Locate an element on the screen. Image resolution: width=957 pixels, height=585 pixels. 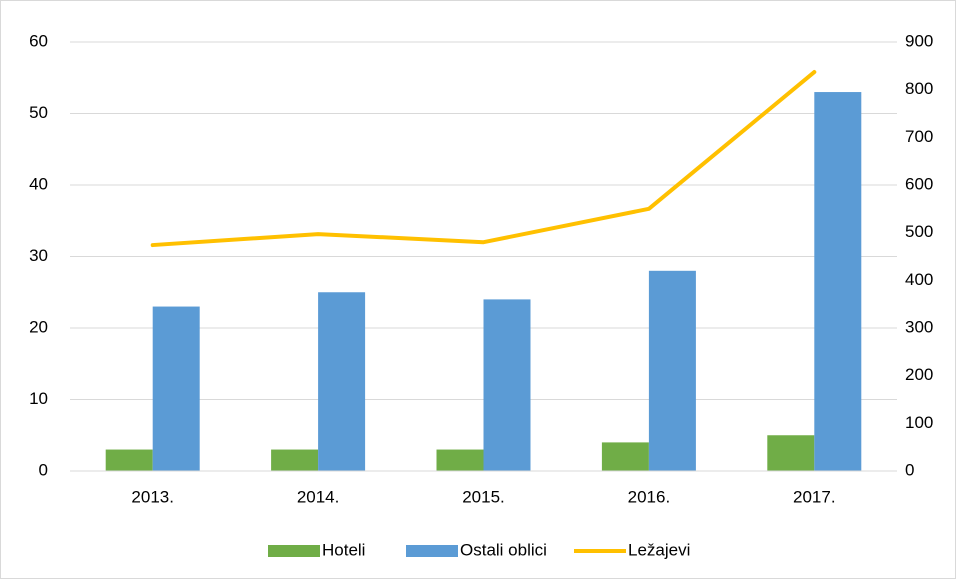
y2-tick-label: 0 is located at coordinates (909, 469).